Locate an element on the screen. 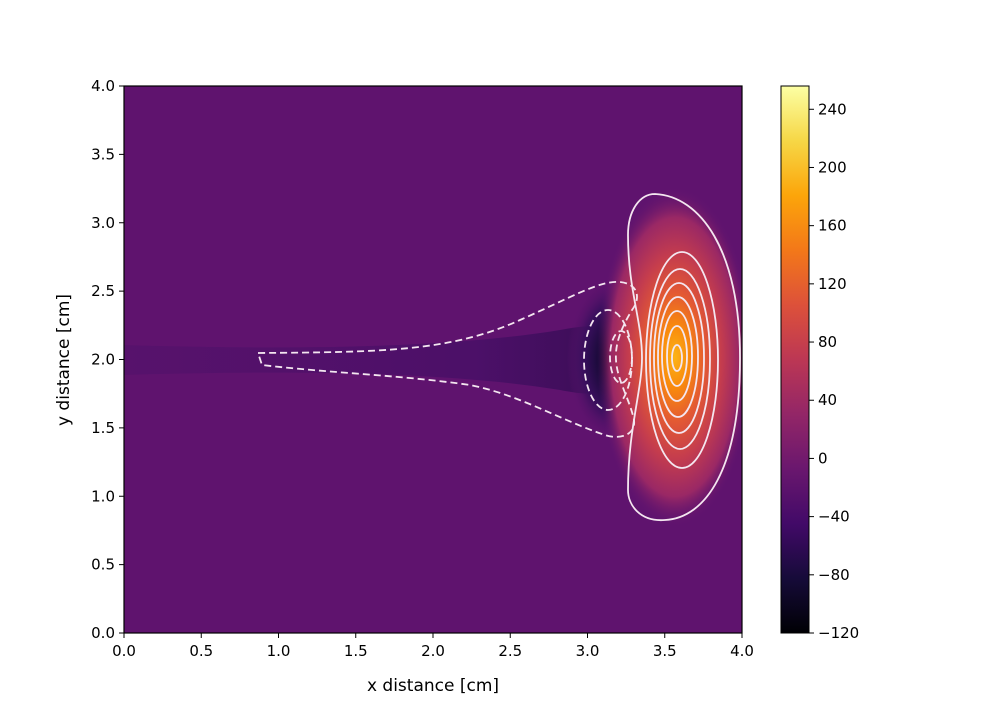 Image resolution: width=997 pixels, height=712 pixels. colorbar-tick-label: 80 is located at coordinates (827, 342).